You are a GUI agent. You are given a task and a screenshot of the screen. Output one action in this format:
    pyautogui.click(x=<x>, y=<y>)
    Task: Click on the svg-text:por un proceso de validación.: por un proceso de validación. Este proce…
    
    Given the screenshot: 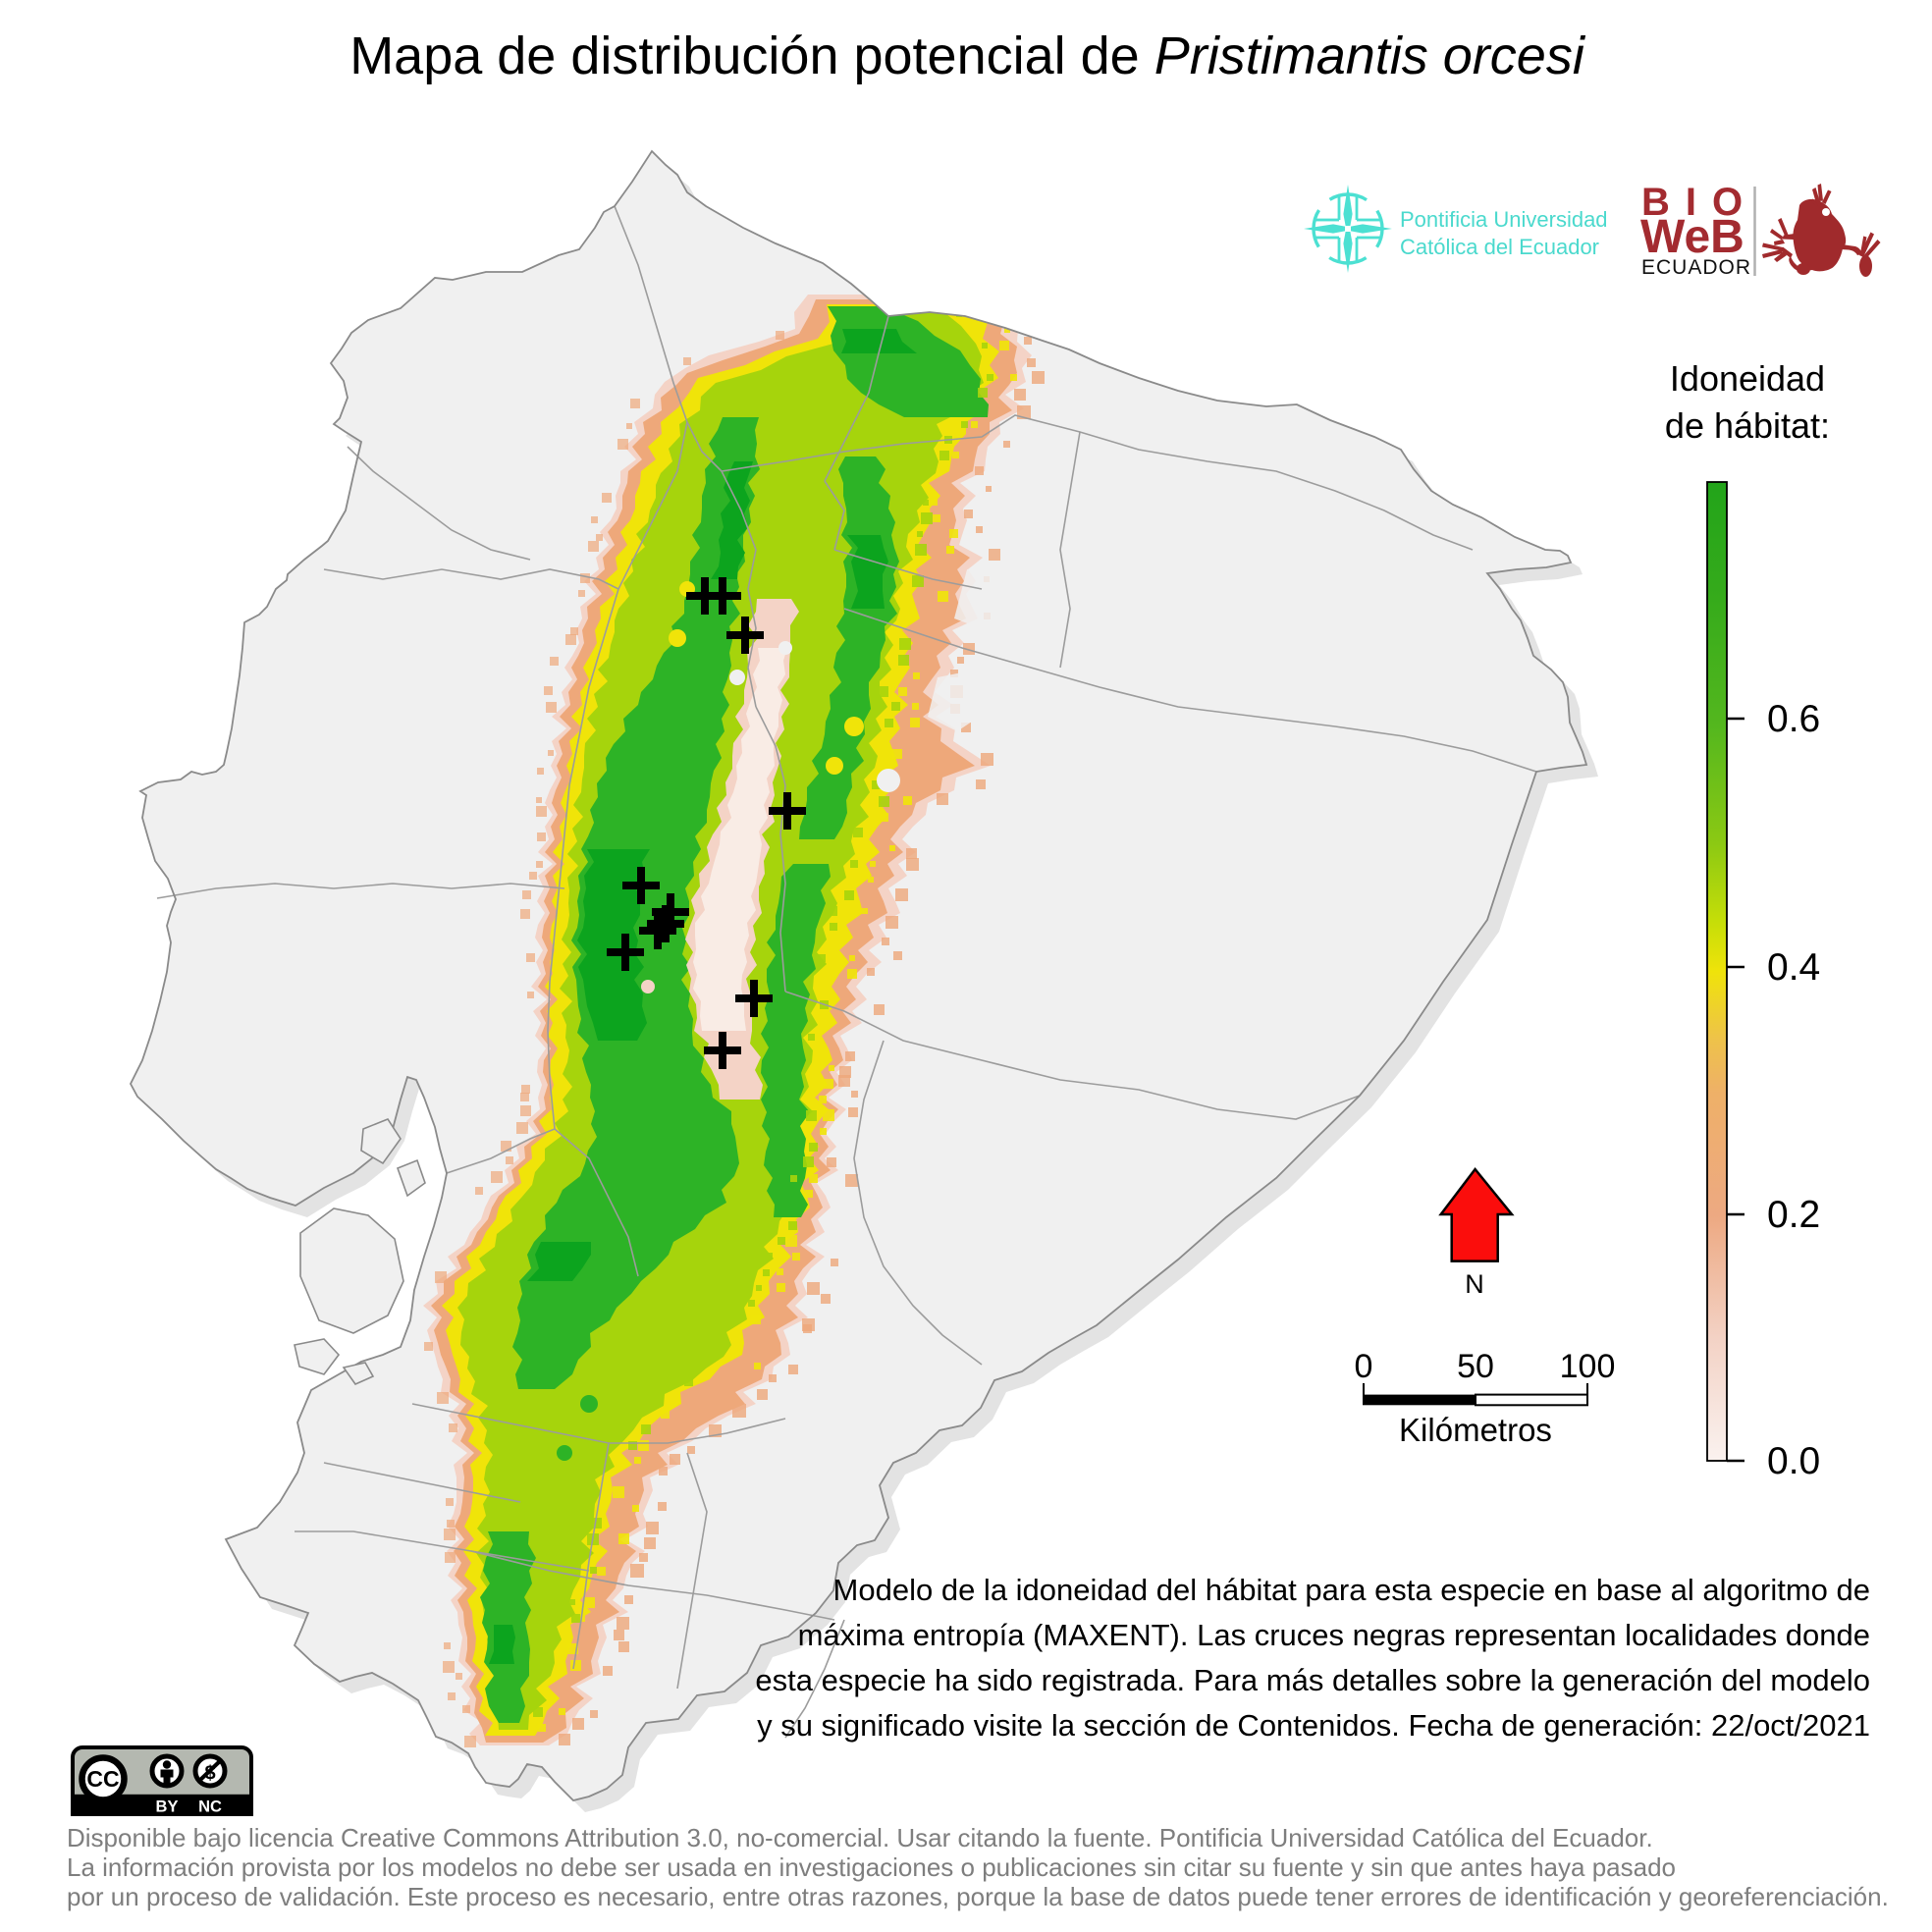 What is the action you would take?
    pyautogui.click(x=978, y=1896)
    